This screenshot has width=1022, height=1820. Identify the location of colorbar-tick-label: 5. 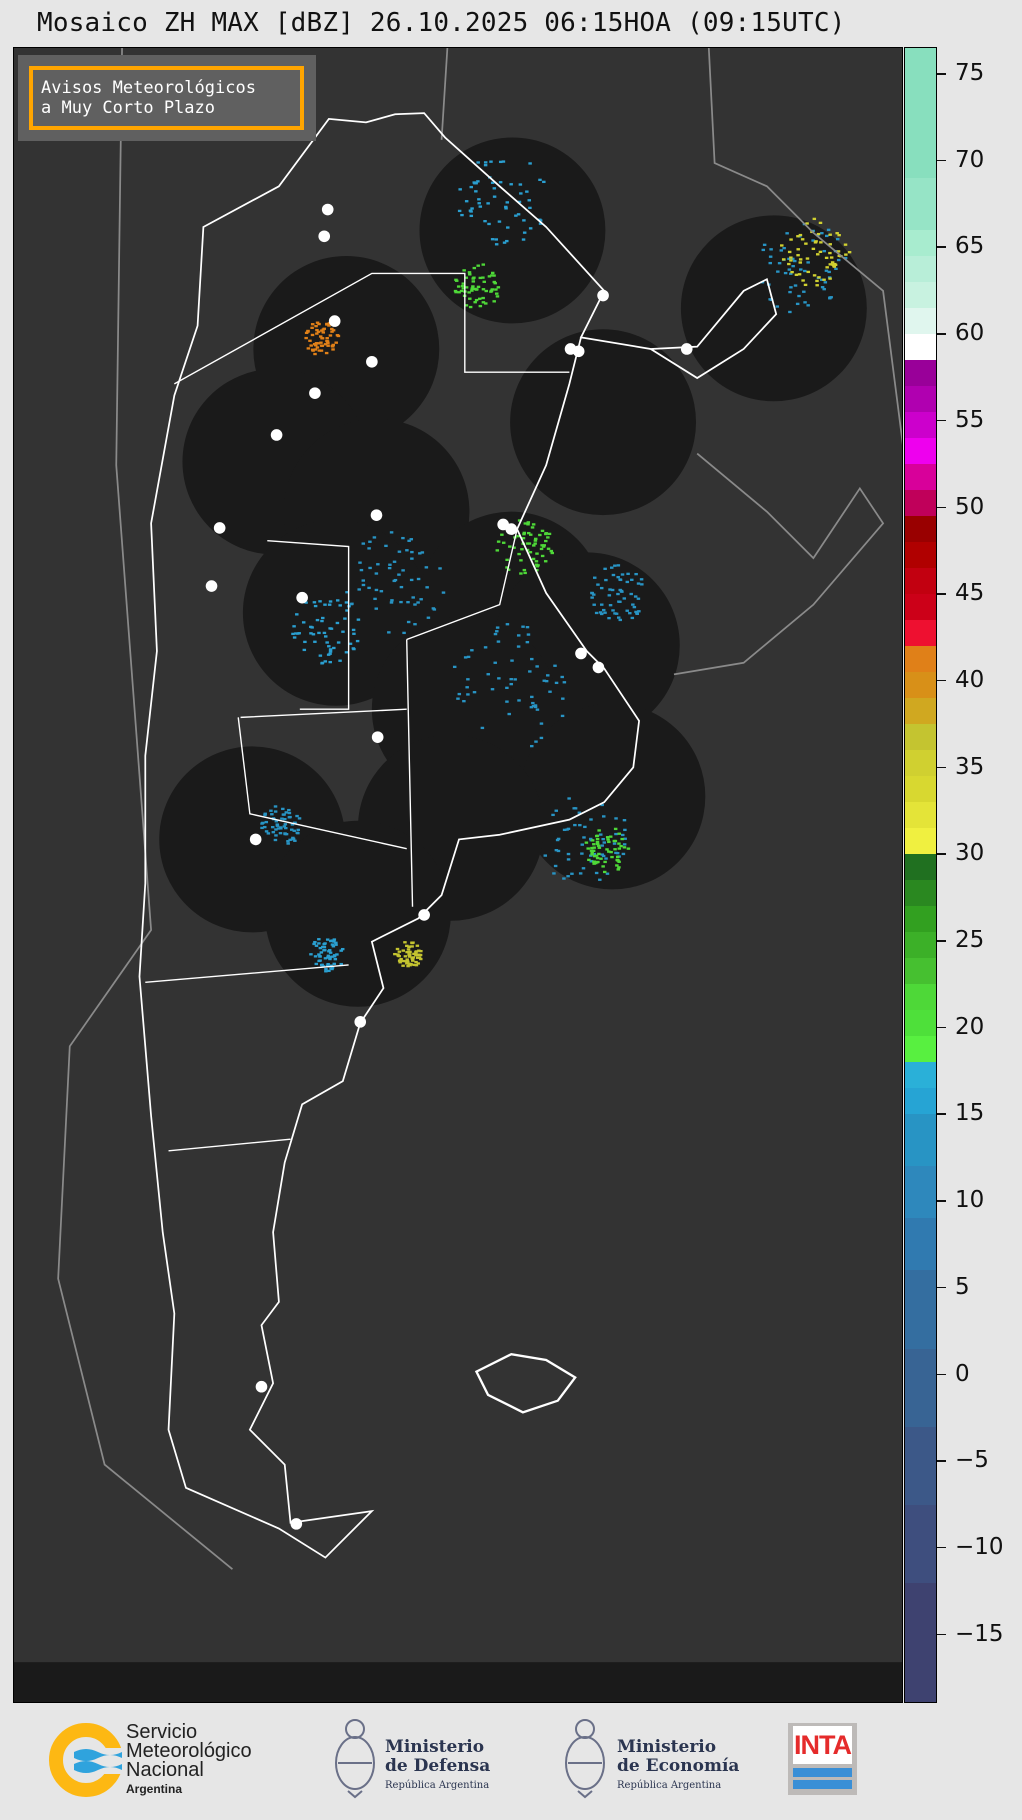
(962, 1286).